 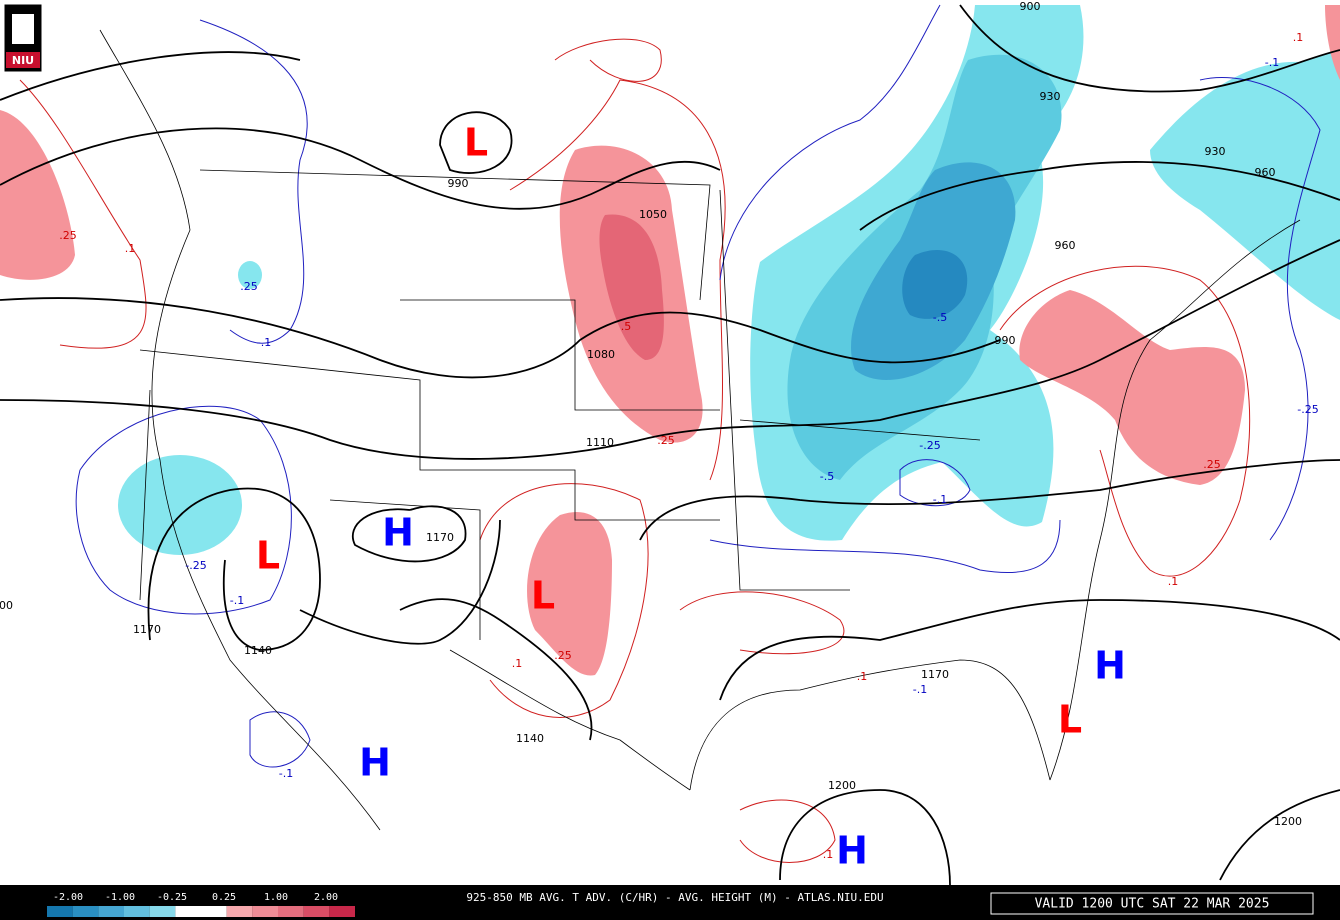 I want to click on warm-label: .5, so click(x=626, y=326).